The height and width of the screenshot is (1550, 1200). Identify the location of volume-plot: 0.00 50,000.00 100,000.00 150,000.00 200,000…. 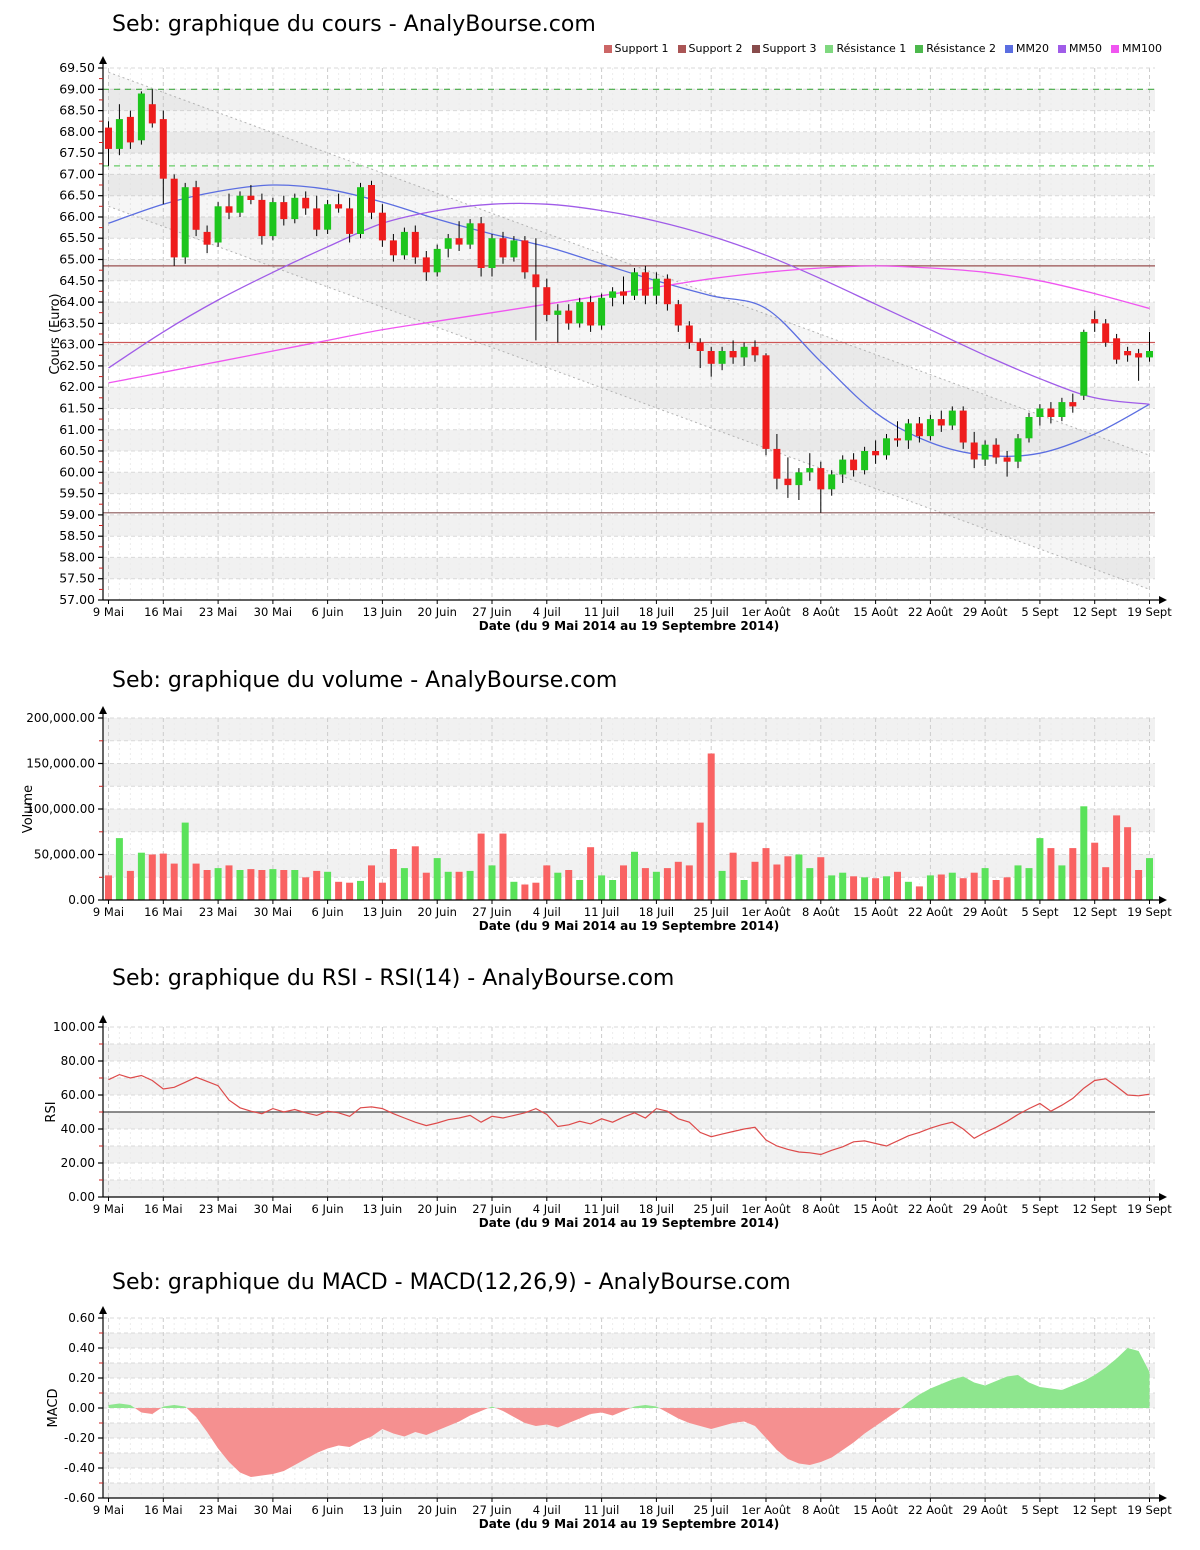
(596, 819).